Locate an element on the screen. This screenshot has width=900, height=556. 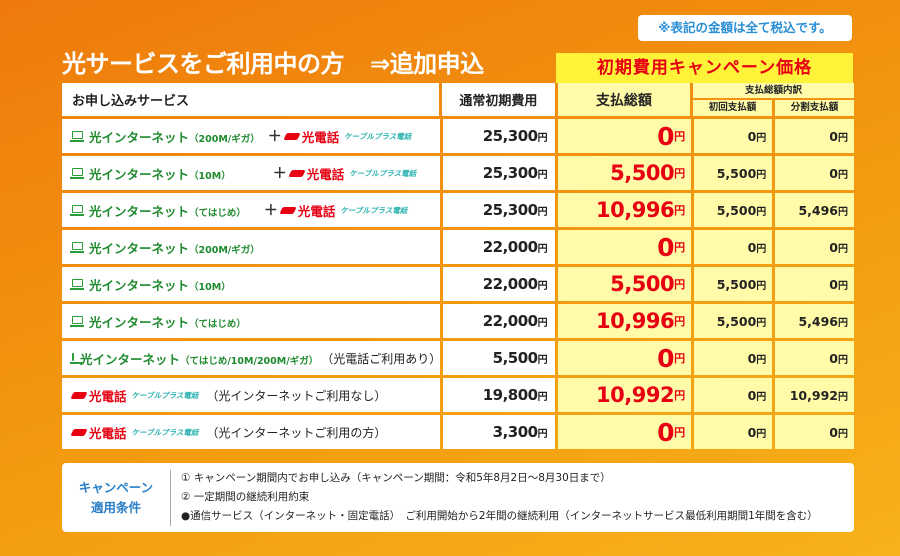
normal-fee-cell: 19,800 円 is located at coordinates (499, 395).